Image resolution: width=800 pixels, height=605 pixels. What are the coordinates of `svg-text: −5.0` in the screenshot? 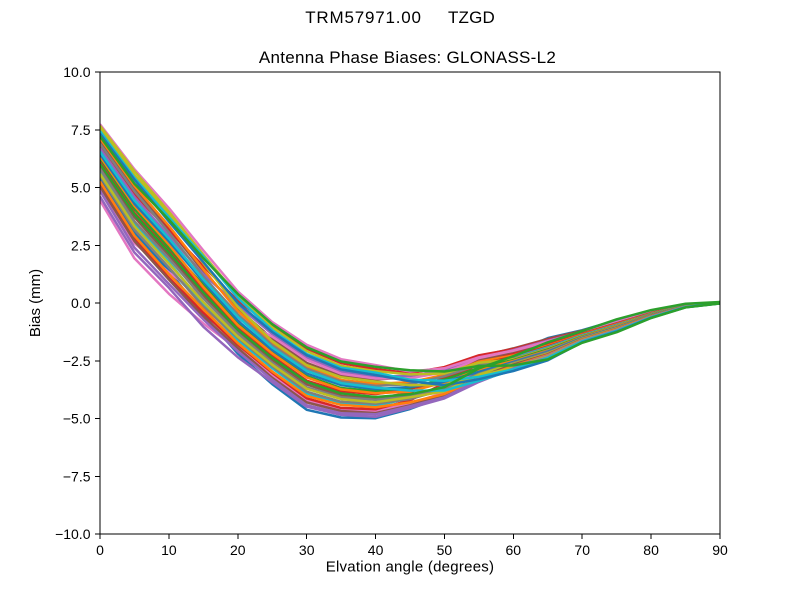 It's located at (77, 419).